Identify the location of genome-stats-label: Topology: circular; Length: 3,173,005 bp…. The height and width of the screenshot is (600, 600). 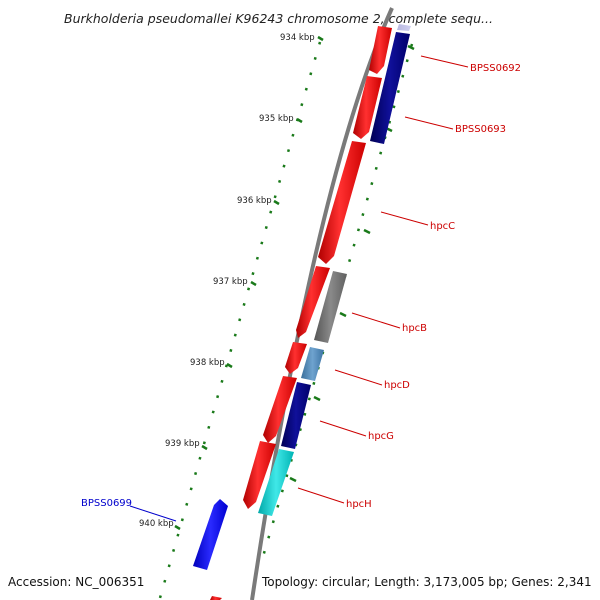
(426, 582).